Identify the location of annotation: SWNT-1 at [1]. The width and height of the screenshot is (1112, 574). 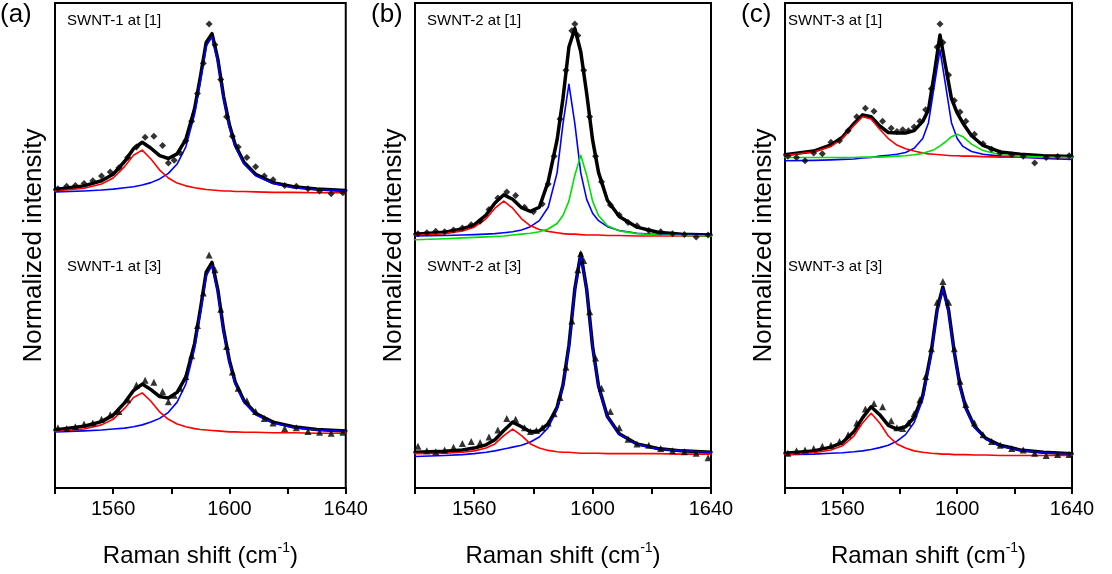
(114, 19).